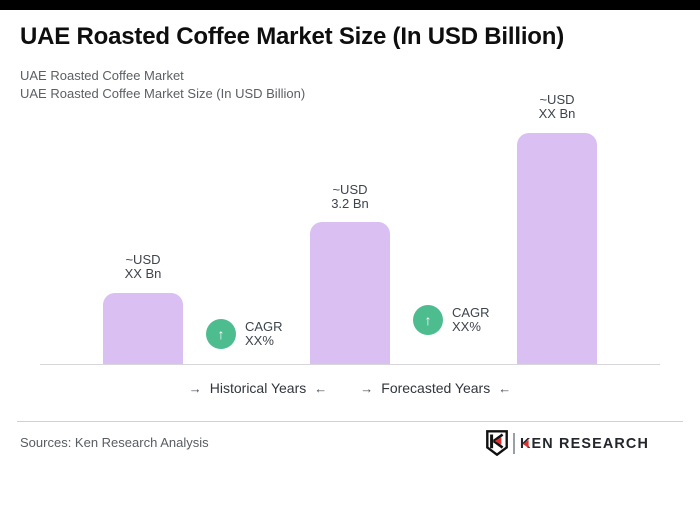  Describe the element at coordinates (350, 421) in the screenshot. I see `footer-divider` at that location.